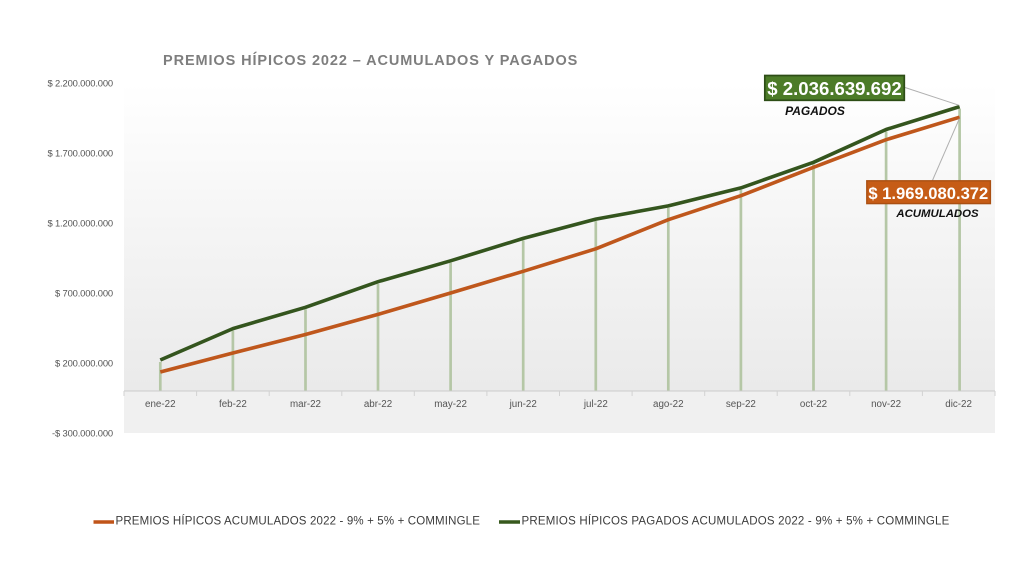  I want to click on svg-text: $ 2.036.639.692, so click(834, 88).